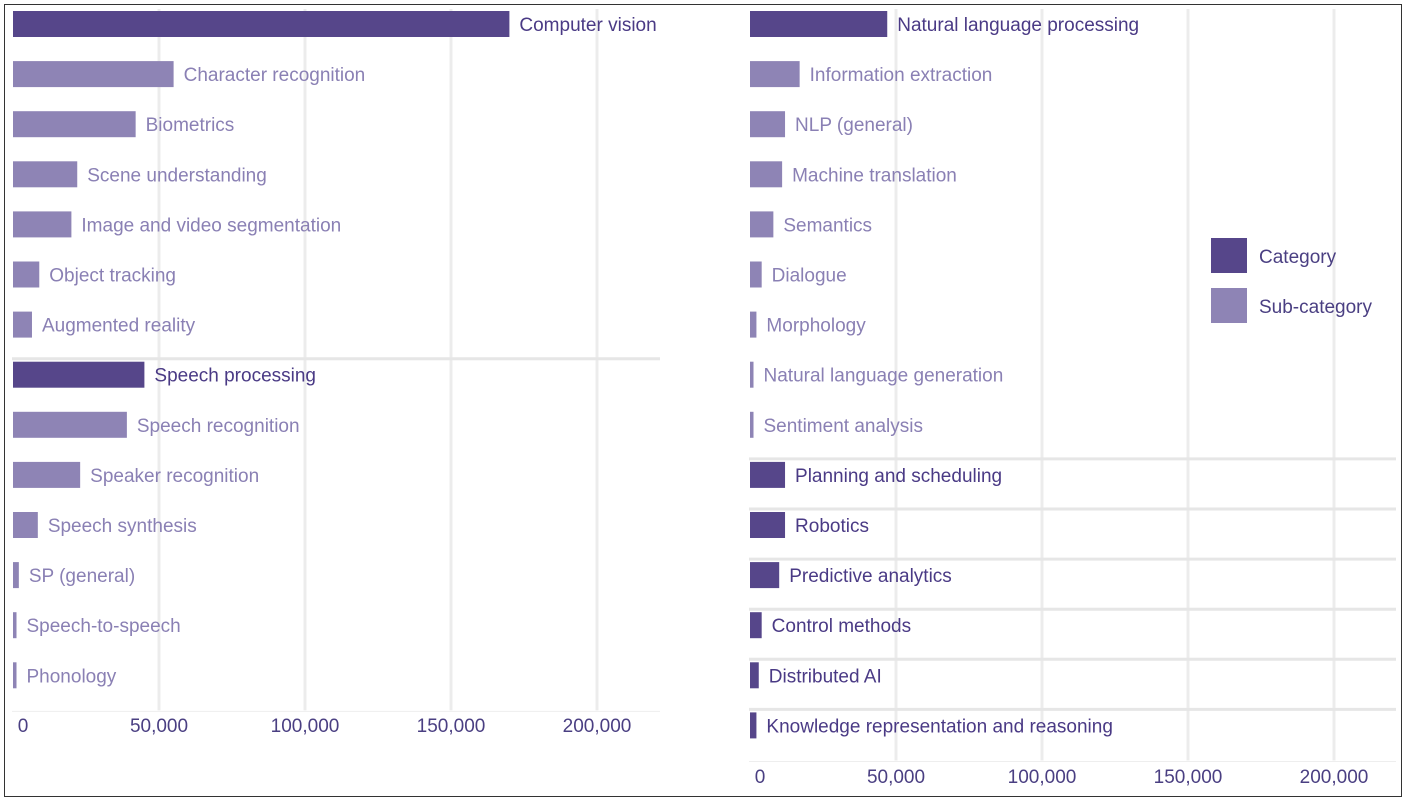 The height and width of the screenshot is (803, 1408). I want to click on right-bar-knowledge-representation-and-reasoning, so click(753, 725).